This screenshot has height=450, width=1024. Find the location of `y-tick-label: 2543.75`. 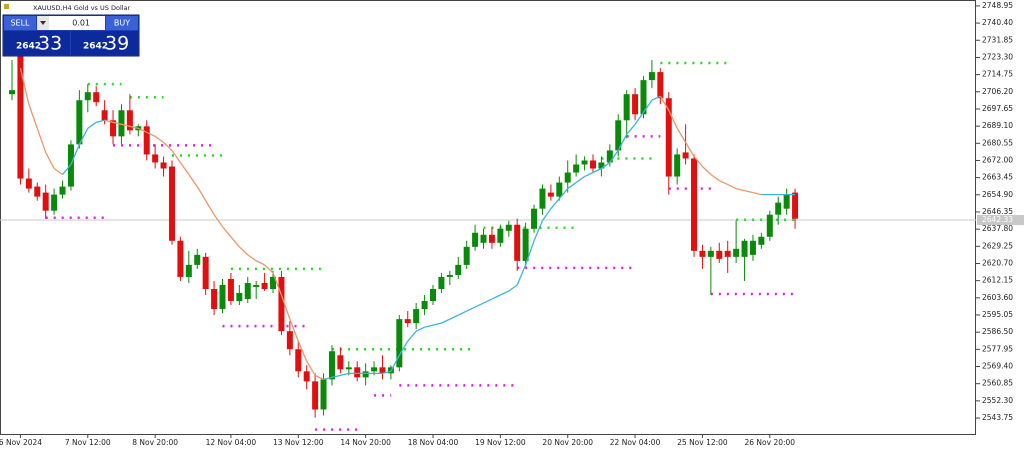

y-tick-label: 2543.75 is located at coordinates (997, 417).